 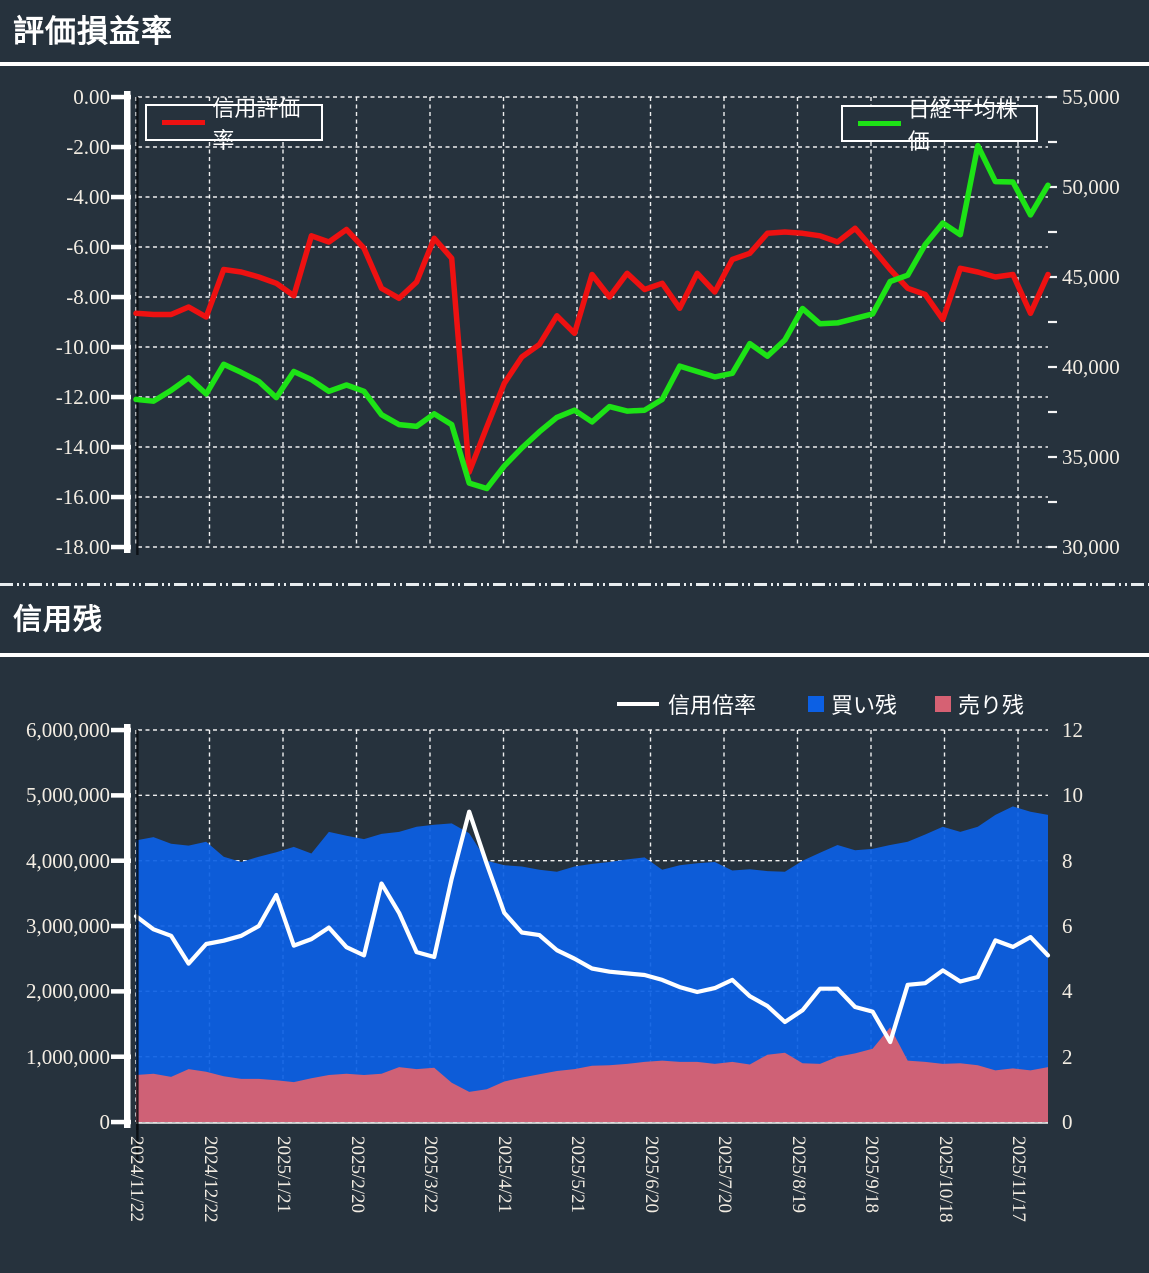 What do you see at coordinates (136, 1179) in the screenshot?
I see `date-label: 2024/11/22` at bounding box center [136, 1179].